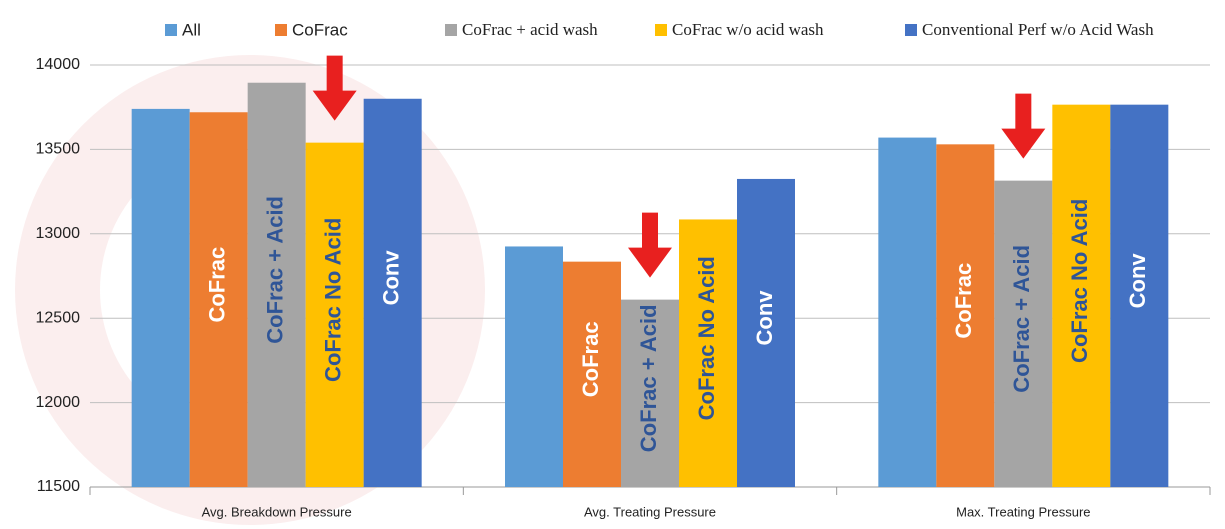 This screenshot has height=529, width=1225. Describe the element at coordinates (58, 64) in the screenshot. I see `y-tick-label: 14000` at that location.